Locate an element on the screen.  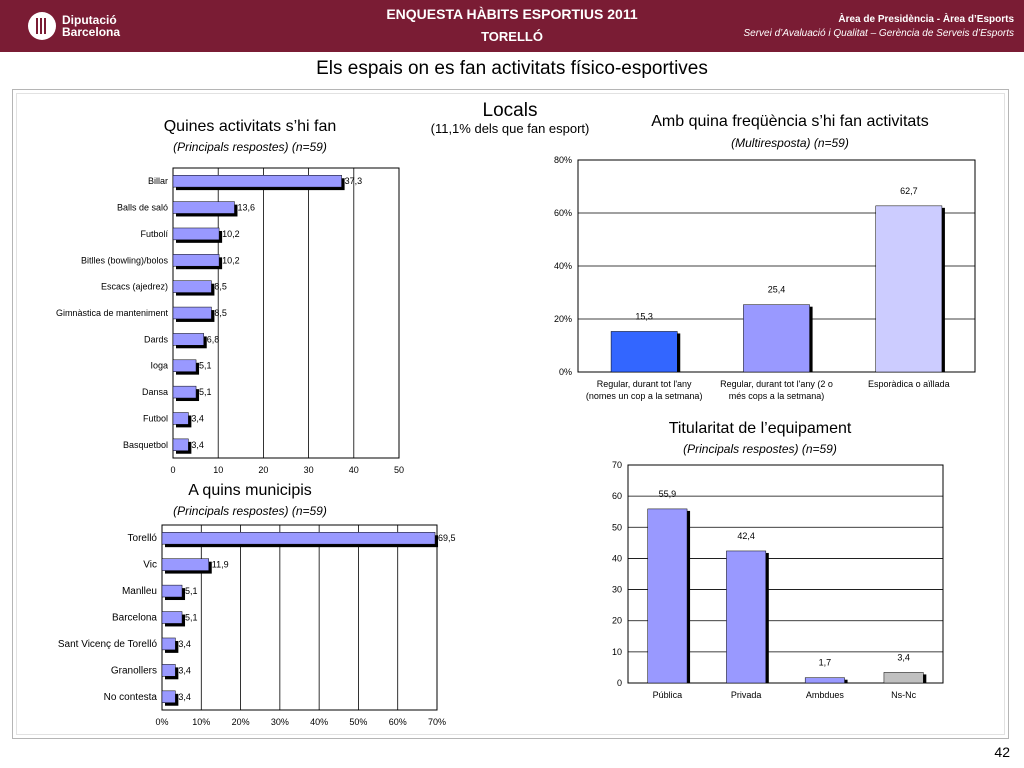
titularitat-category-label: Ns-Nc is located at coordinates (903, 695).